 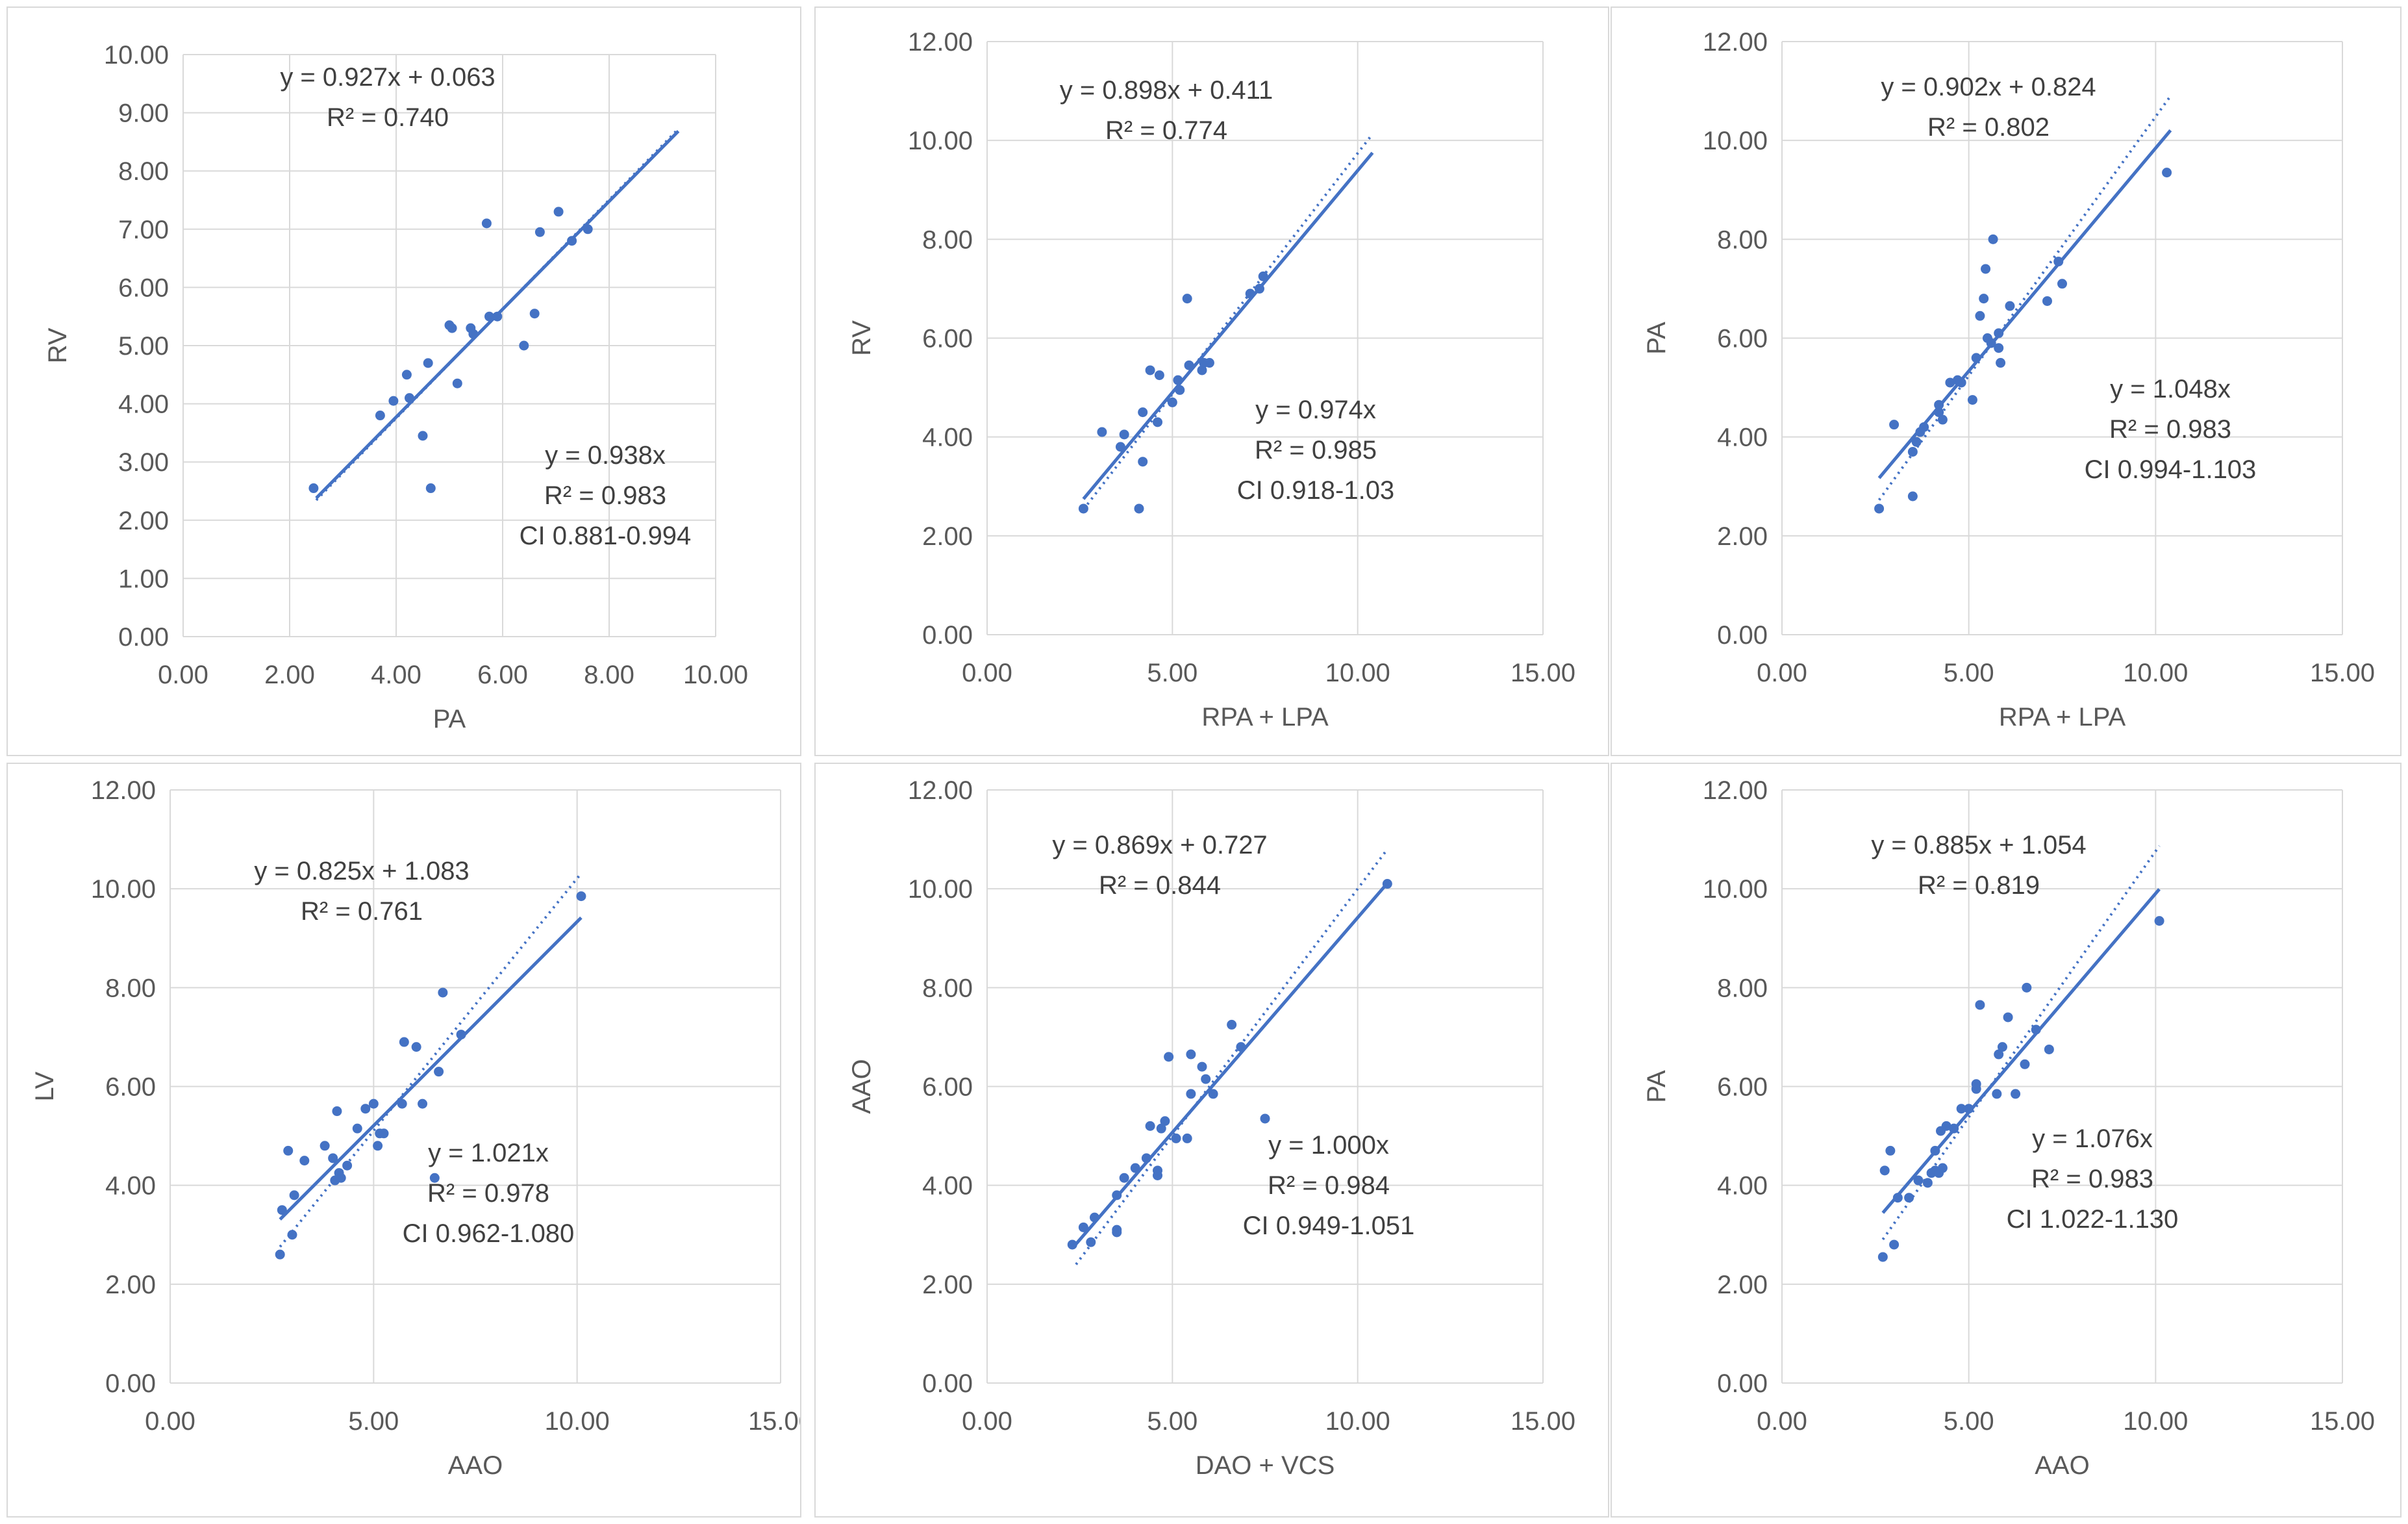 I want to click on y-axis-title: AAO, so click(x=861, y=1086).